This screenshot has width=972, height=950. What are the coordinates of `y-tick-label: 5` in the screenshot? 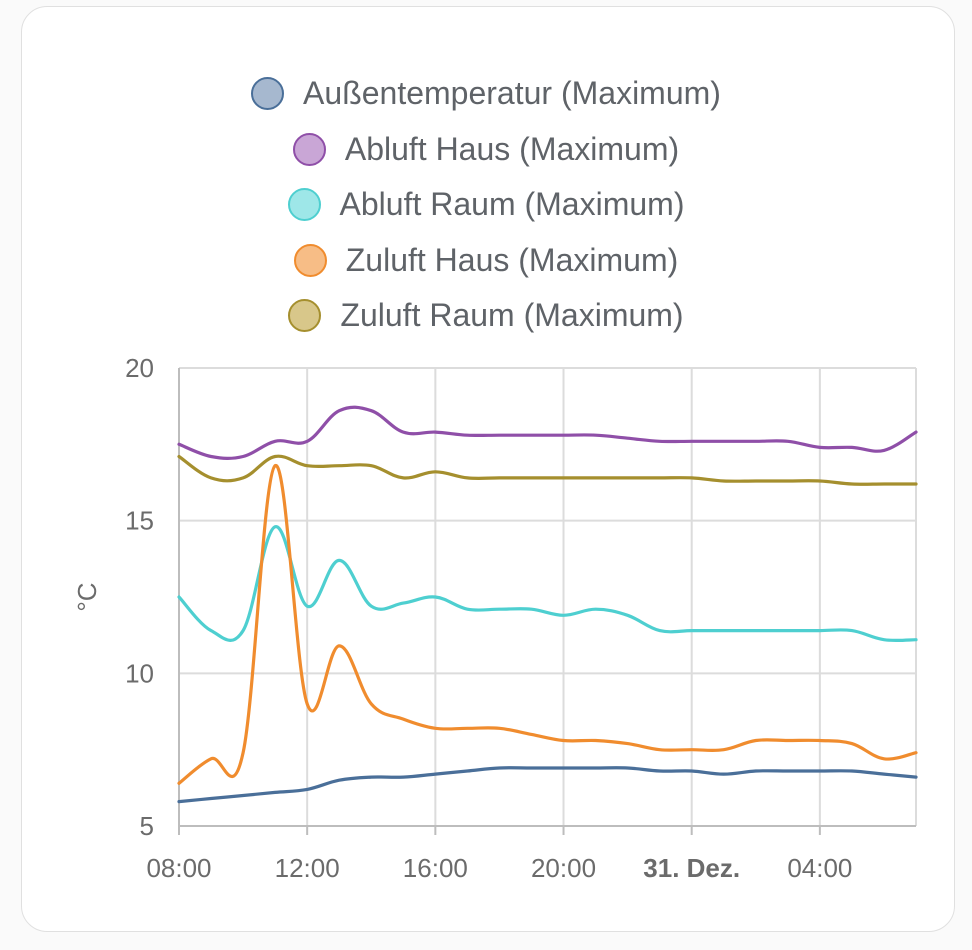 It's located at (147, 826).